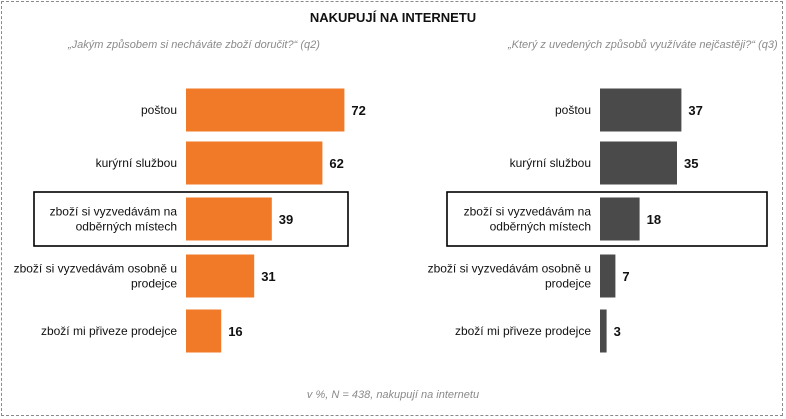 Image resolution: width=786 pixels, height=419 pixels. What do you see at coordinates (540, 227) in the screenshot?
I see `right-category-label-3: odběrných místech` at bounding box center [540, 227].